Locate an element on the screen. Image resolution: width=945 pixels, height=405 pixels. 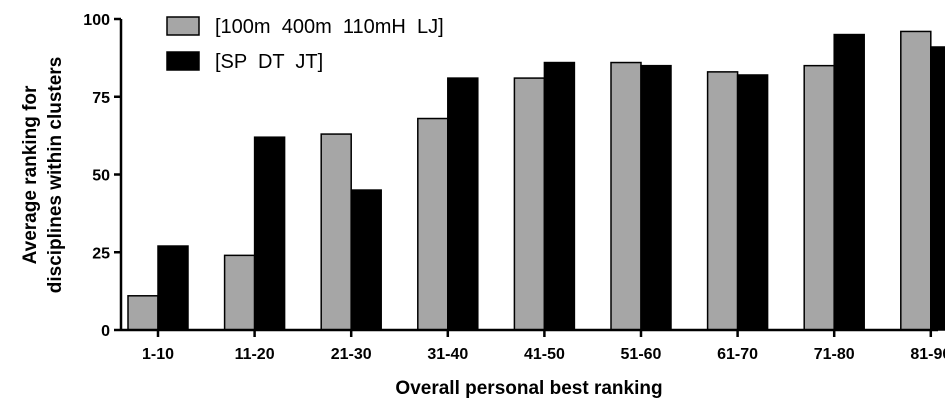
x-tick-label: 31-40 is located at coordinates (447, 354).